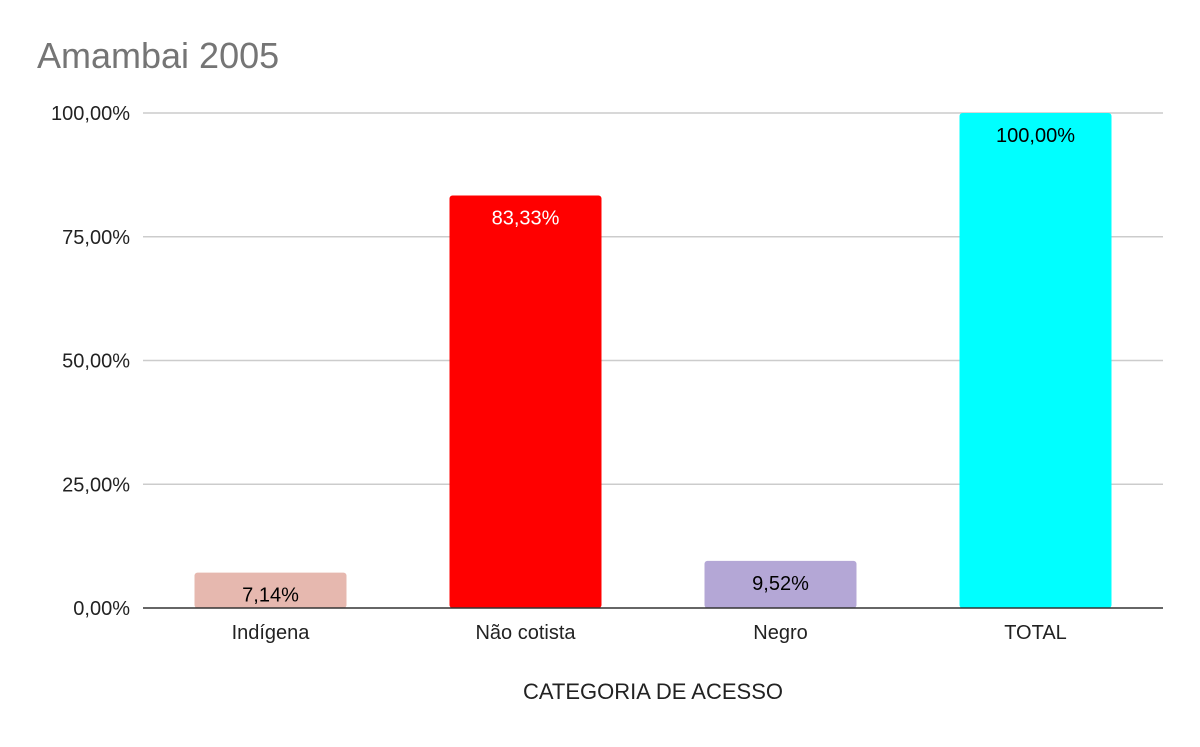 This screenshot has height=747, width=1200. I want to click on bar-value-label: 83,33%, so click(526, 219).